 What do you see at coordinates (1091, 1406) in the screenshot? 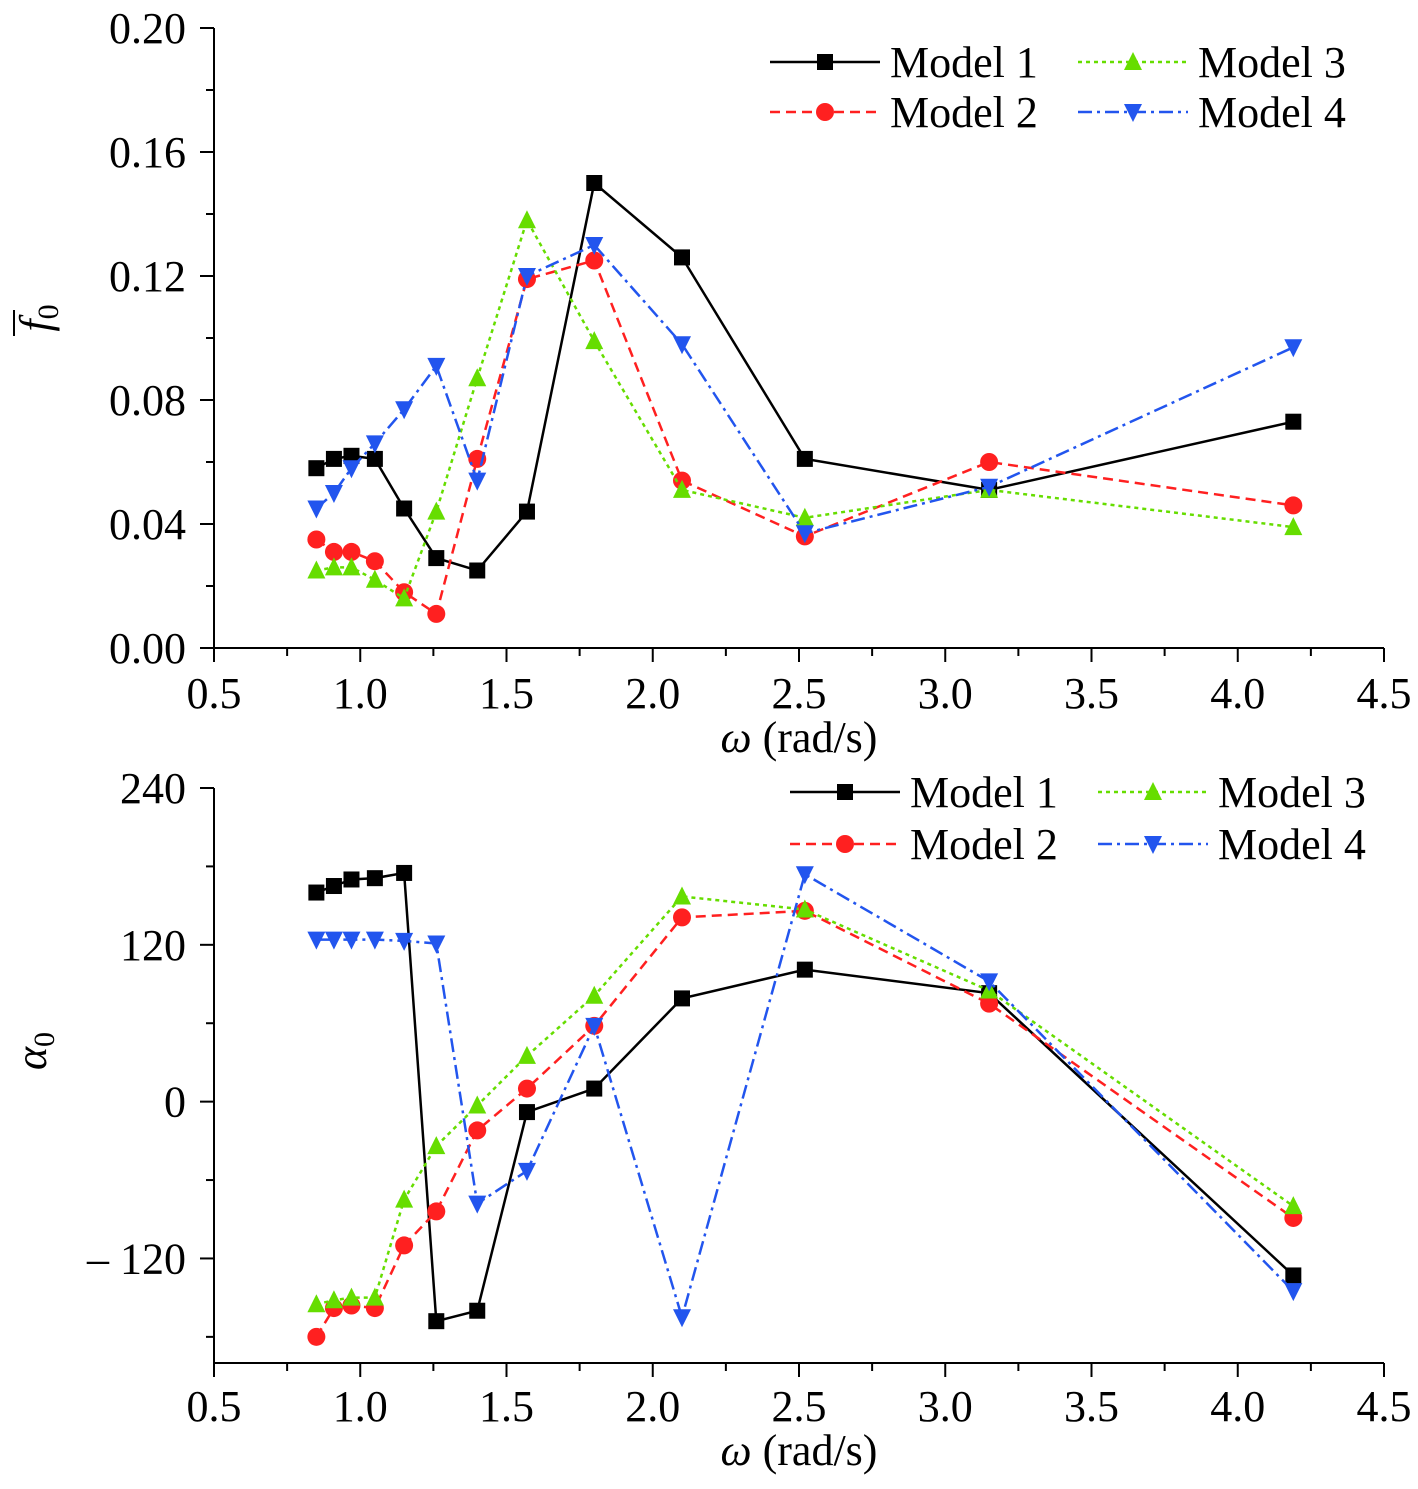
I see `x-tick-label: 3.5` at bounding box center [1091, 1406].